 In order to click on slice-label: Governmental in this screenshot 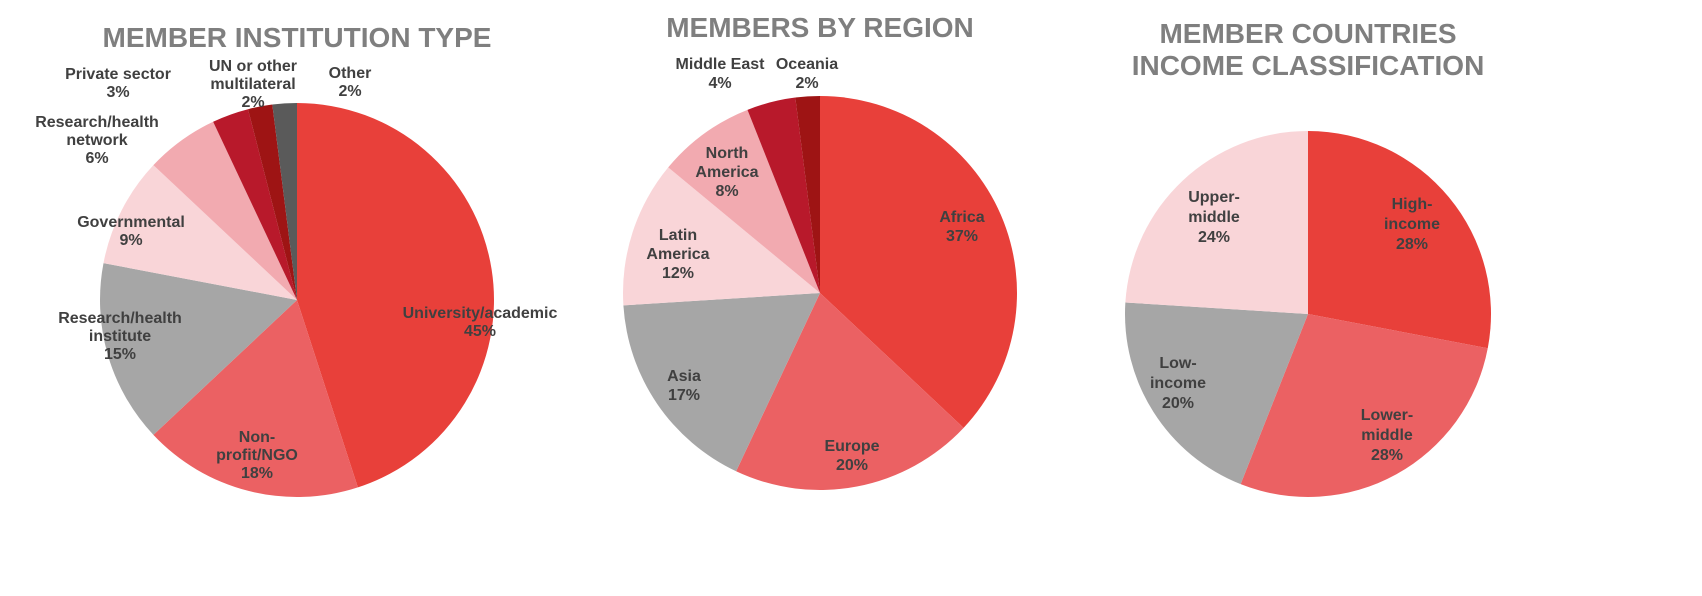, I will do `click(131, 222)`.